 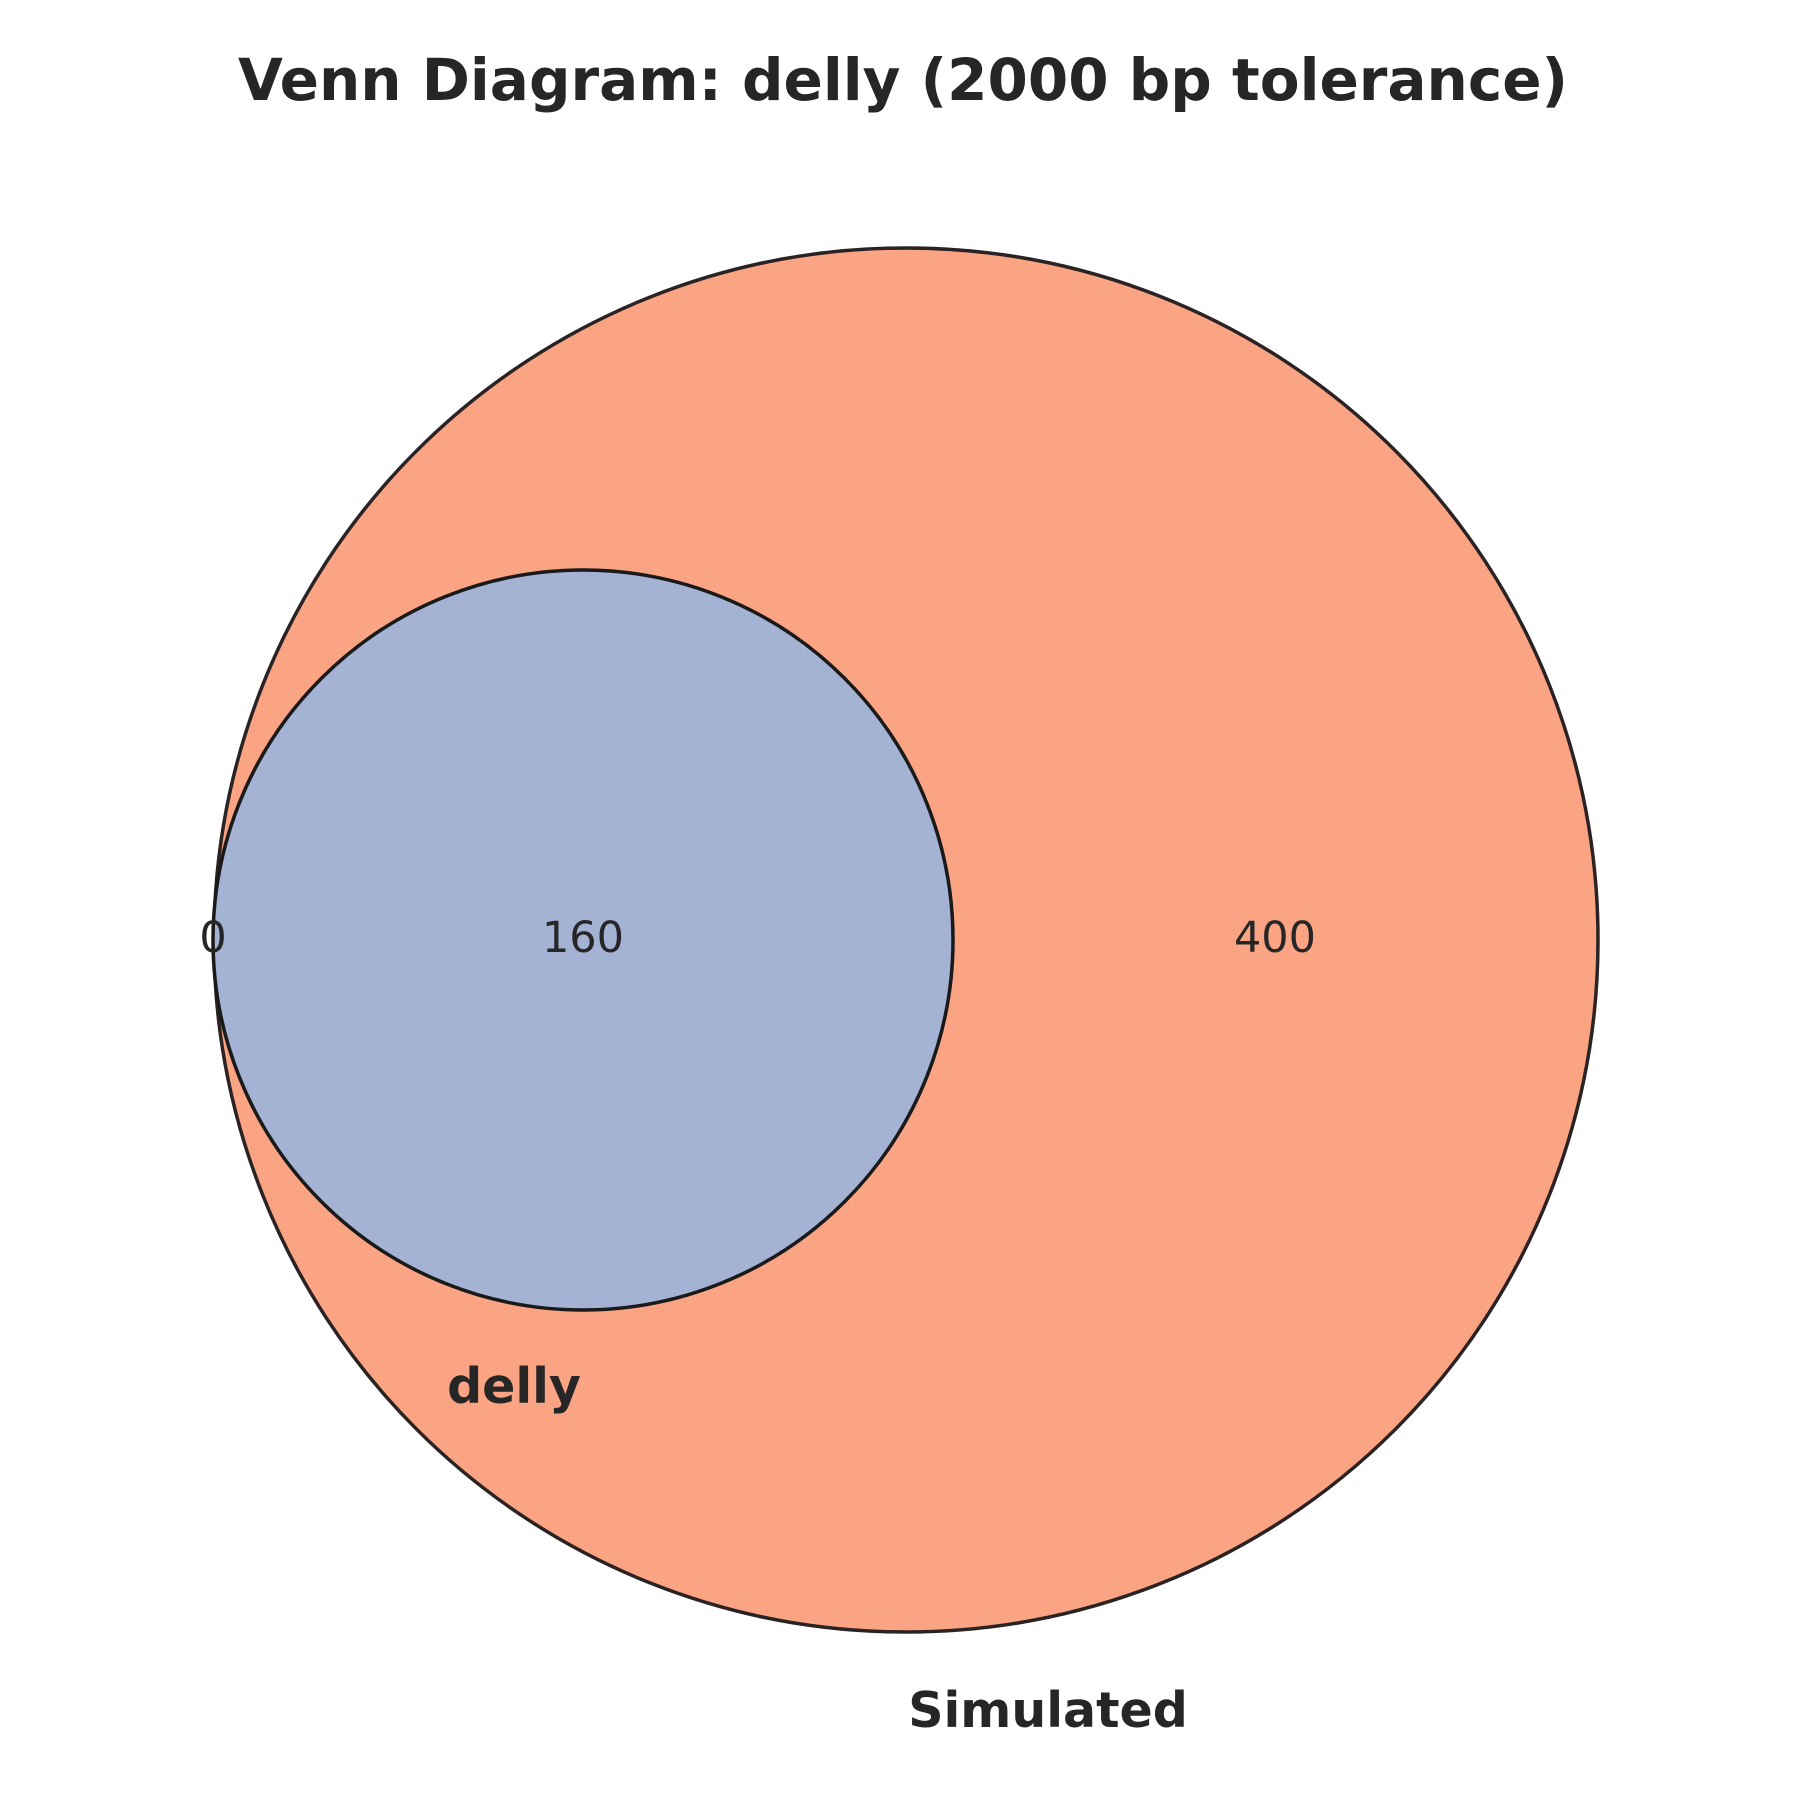 I want to click on delly-set-label: delly, so click(x=514, y=1386).